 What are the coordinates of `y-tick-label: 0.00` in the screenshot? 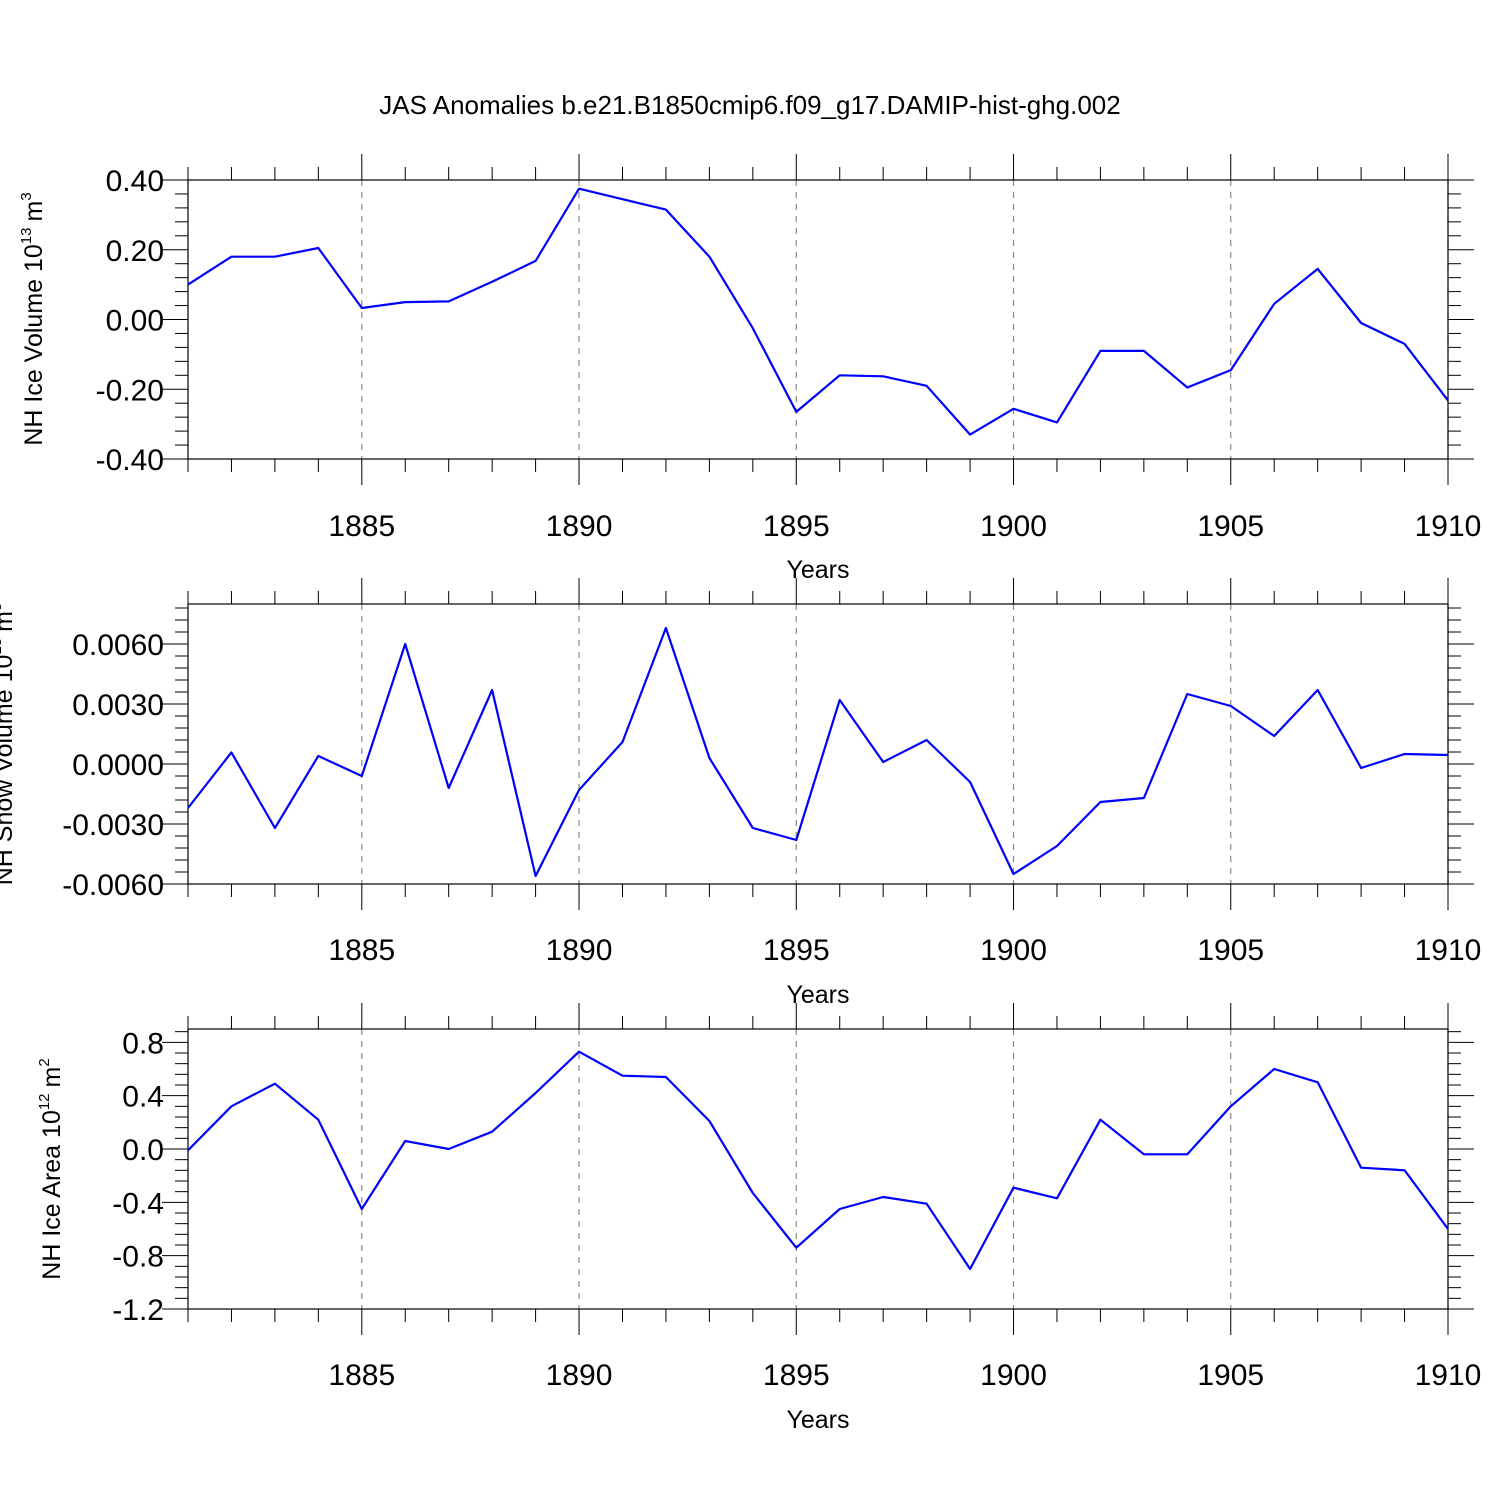 It's located at (135, 321).